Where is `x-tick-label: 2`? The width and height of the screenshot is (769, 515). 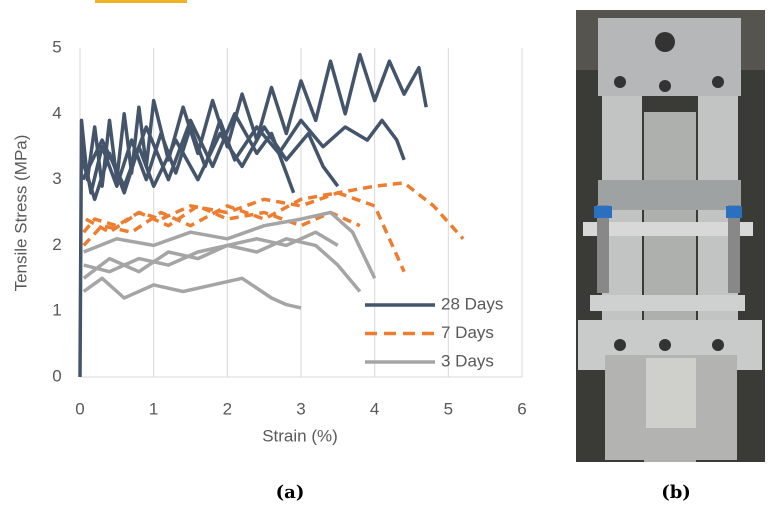 x-tick-label: 2 is located at coordinates (227, 408).